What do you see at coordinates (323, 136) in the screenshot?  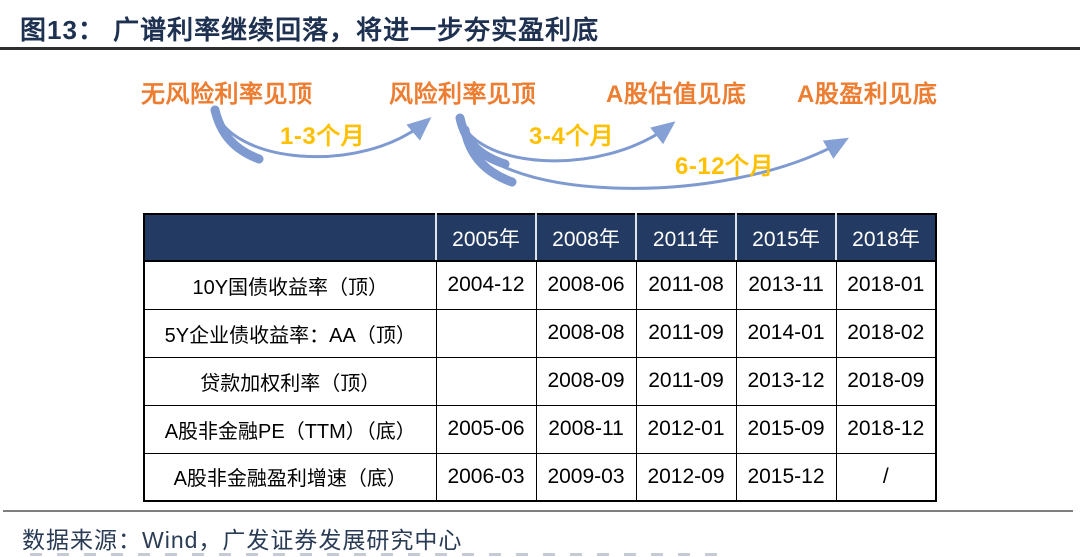 I see `arrow-label-1-3-months: 1-3个月` at bounding box center [323, 136].